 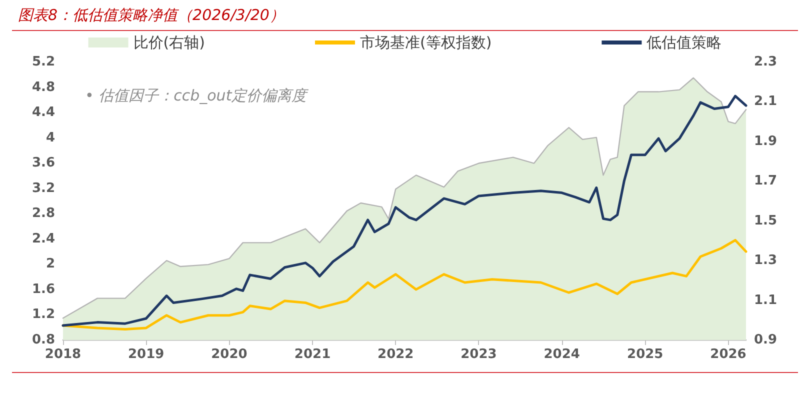 I want to click on y-tick-label: 4.4, so click(x=43, y=112).